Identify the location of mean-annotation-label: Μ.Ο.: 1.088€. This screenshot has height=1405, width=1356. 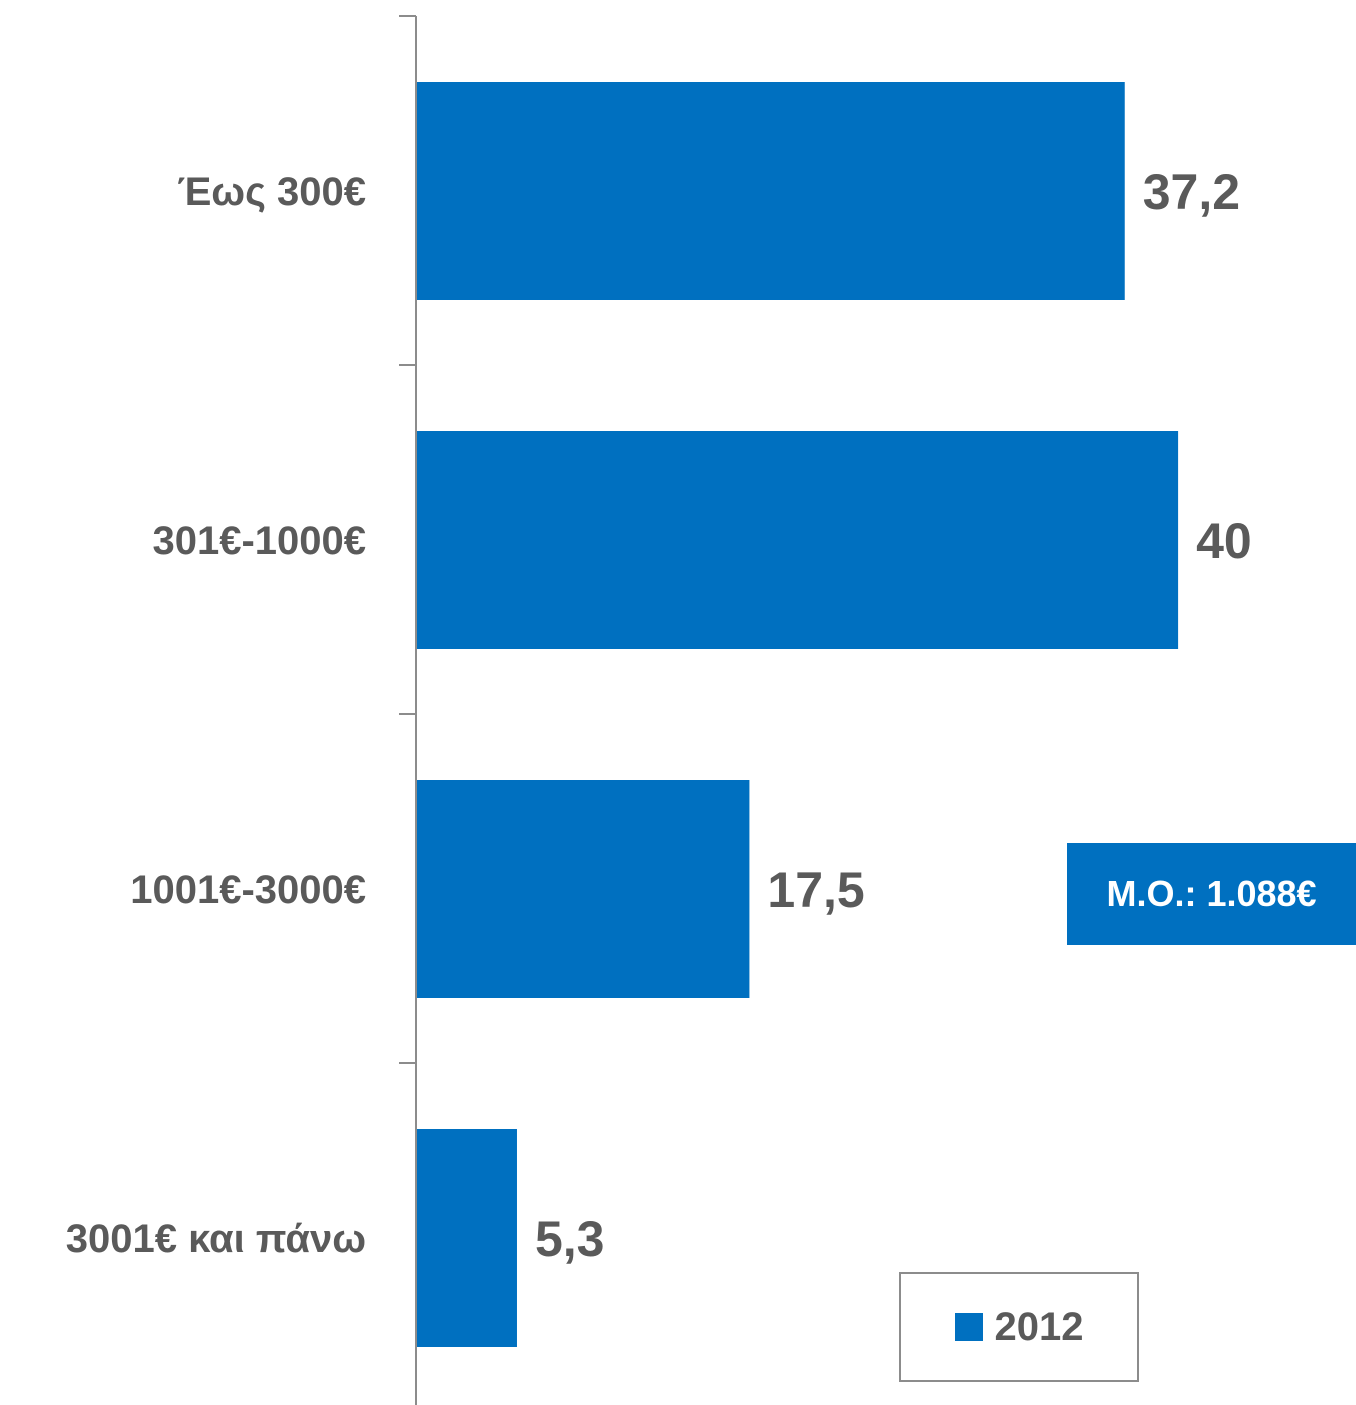
(1211, 893).